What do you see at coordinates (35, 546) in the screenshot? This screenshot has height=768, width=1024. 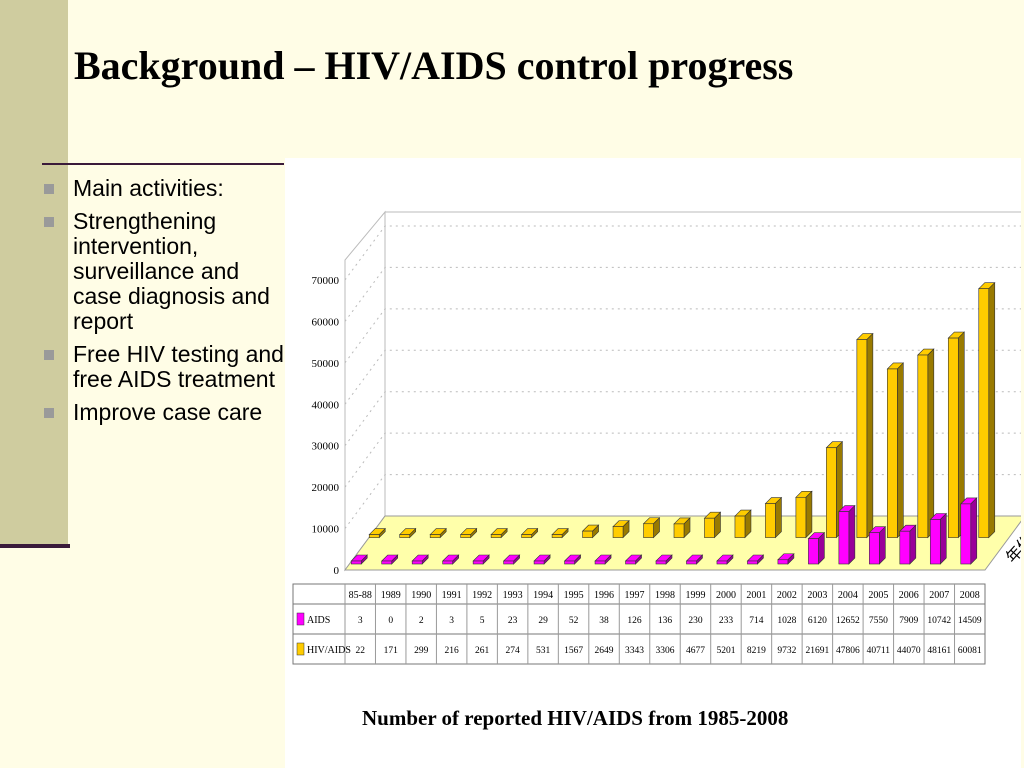 I see `divider-line-left` at bounding box center [35, 546].